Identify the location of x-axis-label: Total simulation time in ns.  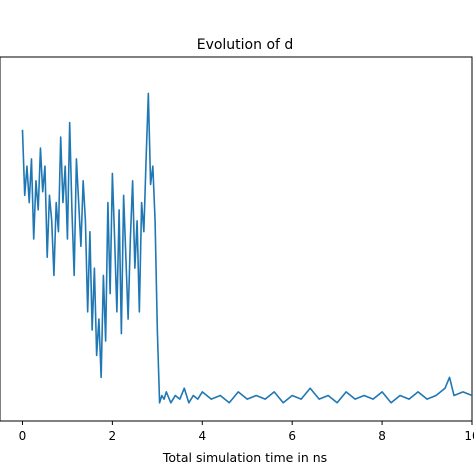
(244, 457).